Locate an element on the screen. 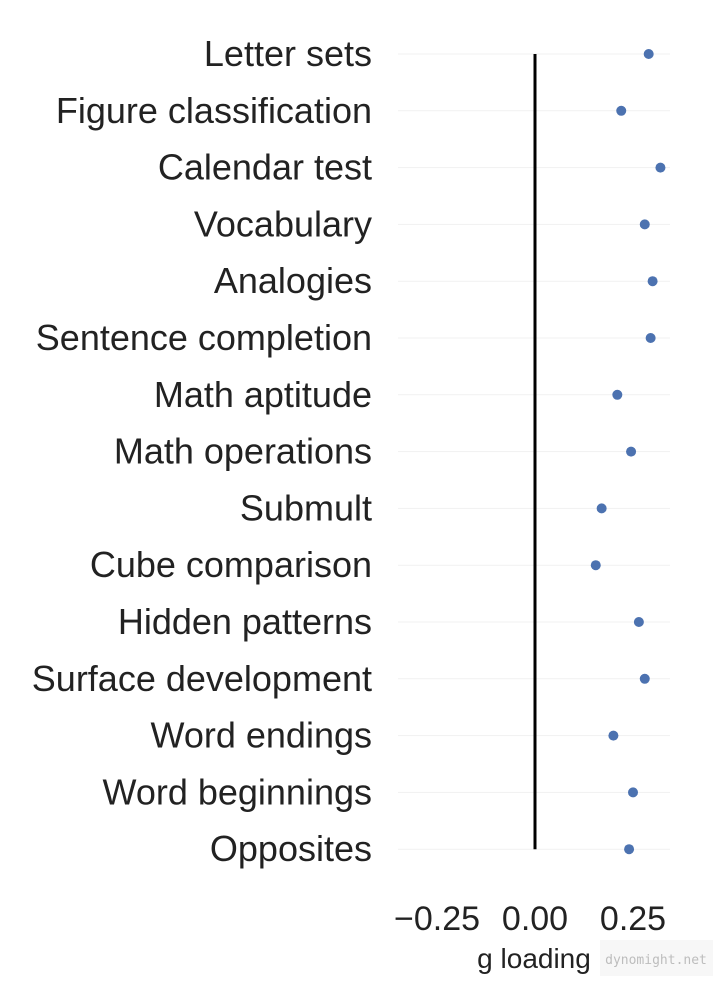 The image size is (720, 988). category-label: Math aptitude is located at coordinates (263, 394).